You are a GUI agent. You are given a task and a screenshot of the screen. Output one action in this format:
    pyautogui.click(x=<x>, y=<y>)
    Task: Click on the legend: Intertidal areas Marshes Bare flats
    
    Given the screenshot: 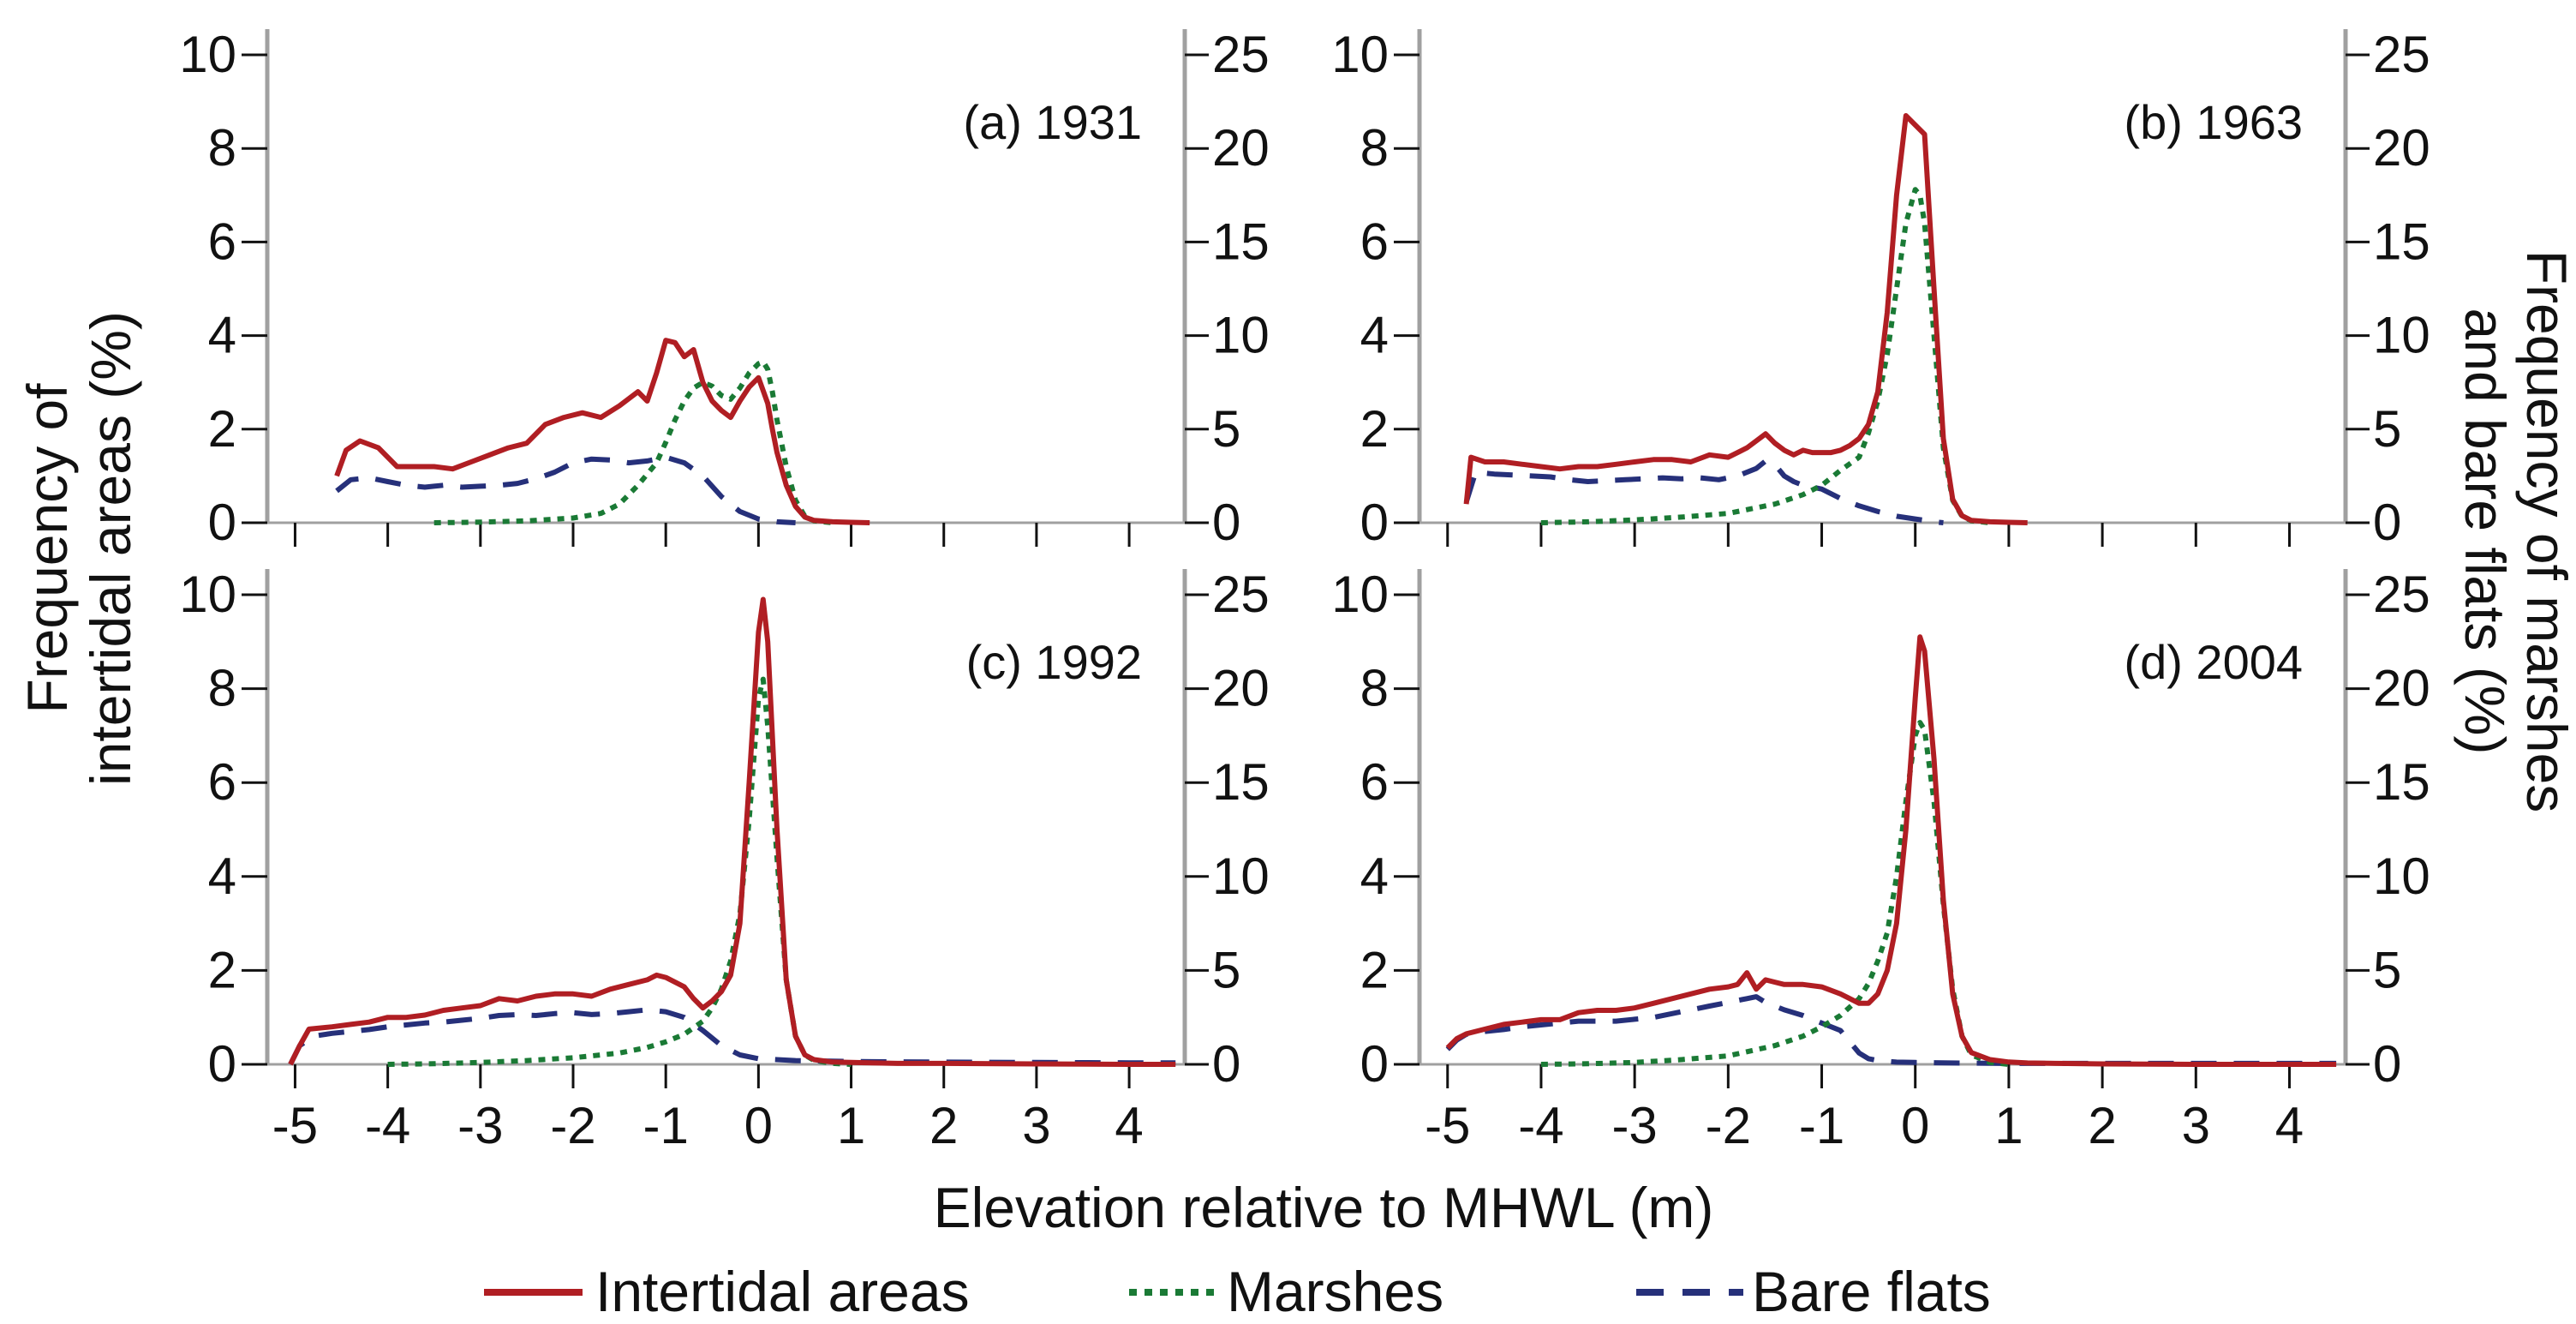 What is the action you would take?
    pyautogui.click(x=1237, y=1291)
    